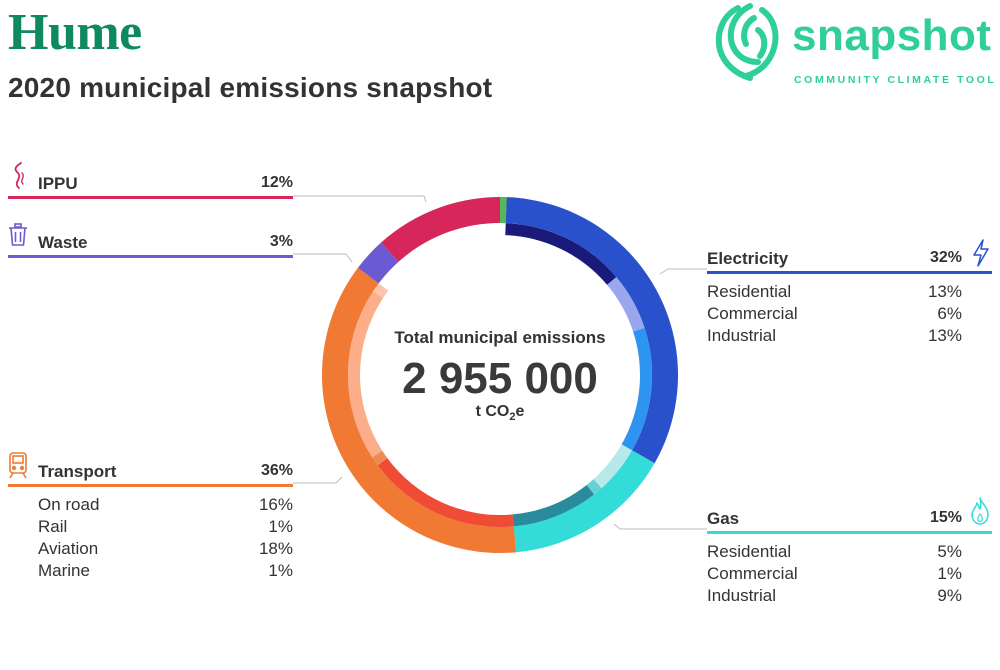 The height and width of the screenshot is (670, 1000). I want to click on total-value: 2 955 000, so click(500, 378).